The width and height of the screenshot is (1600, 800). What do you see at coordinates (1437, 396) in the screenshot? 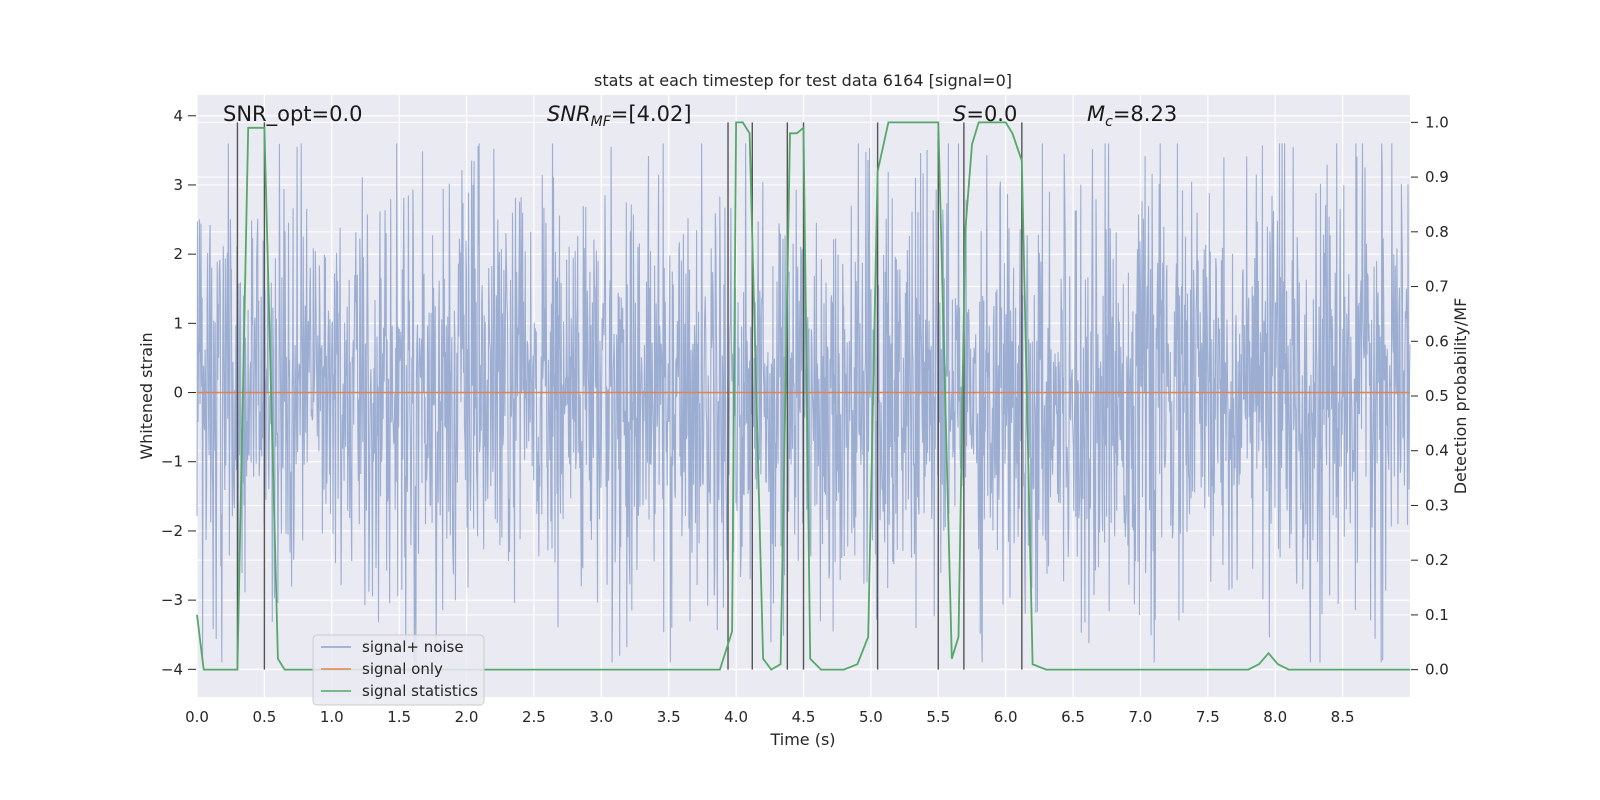
I see `y2-tick-label-5: 0.5` at bounding box center [1437, 396].